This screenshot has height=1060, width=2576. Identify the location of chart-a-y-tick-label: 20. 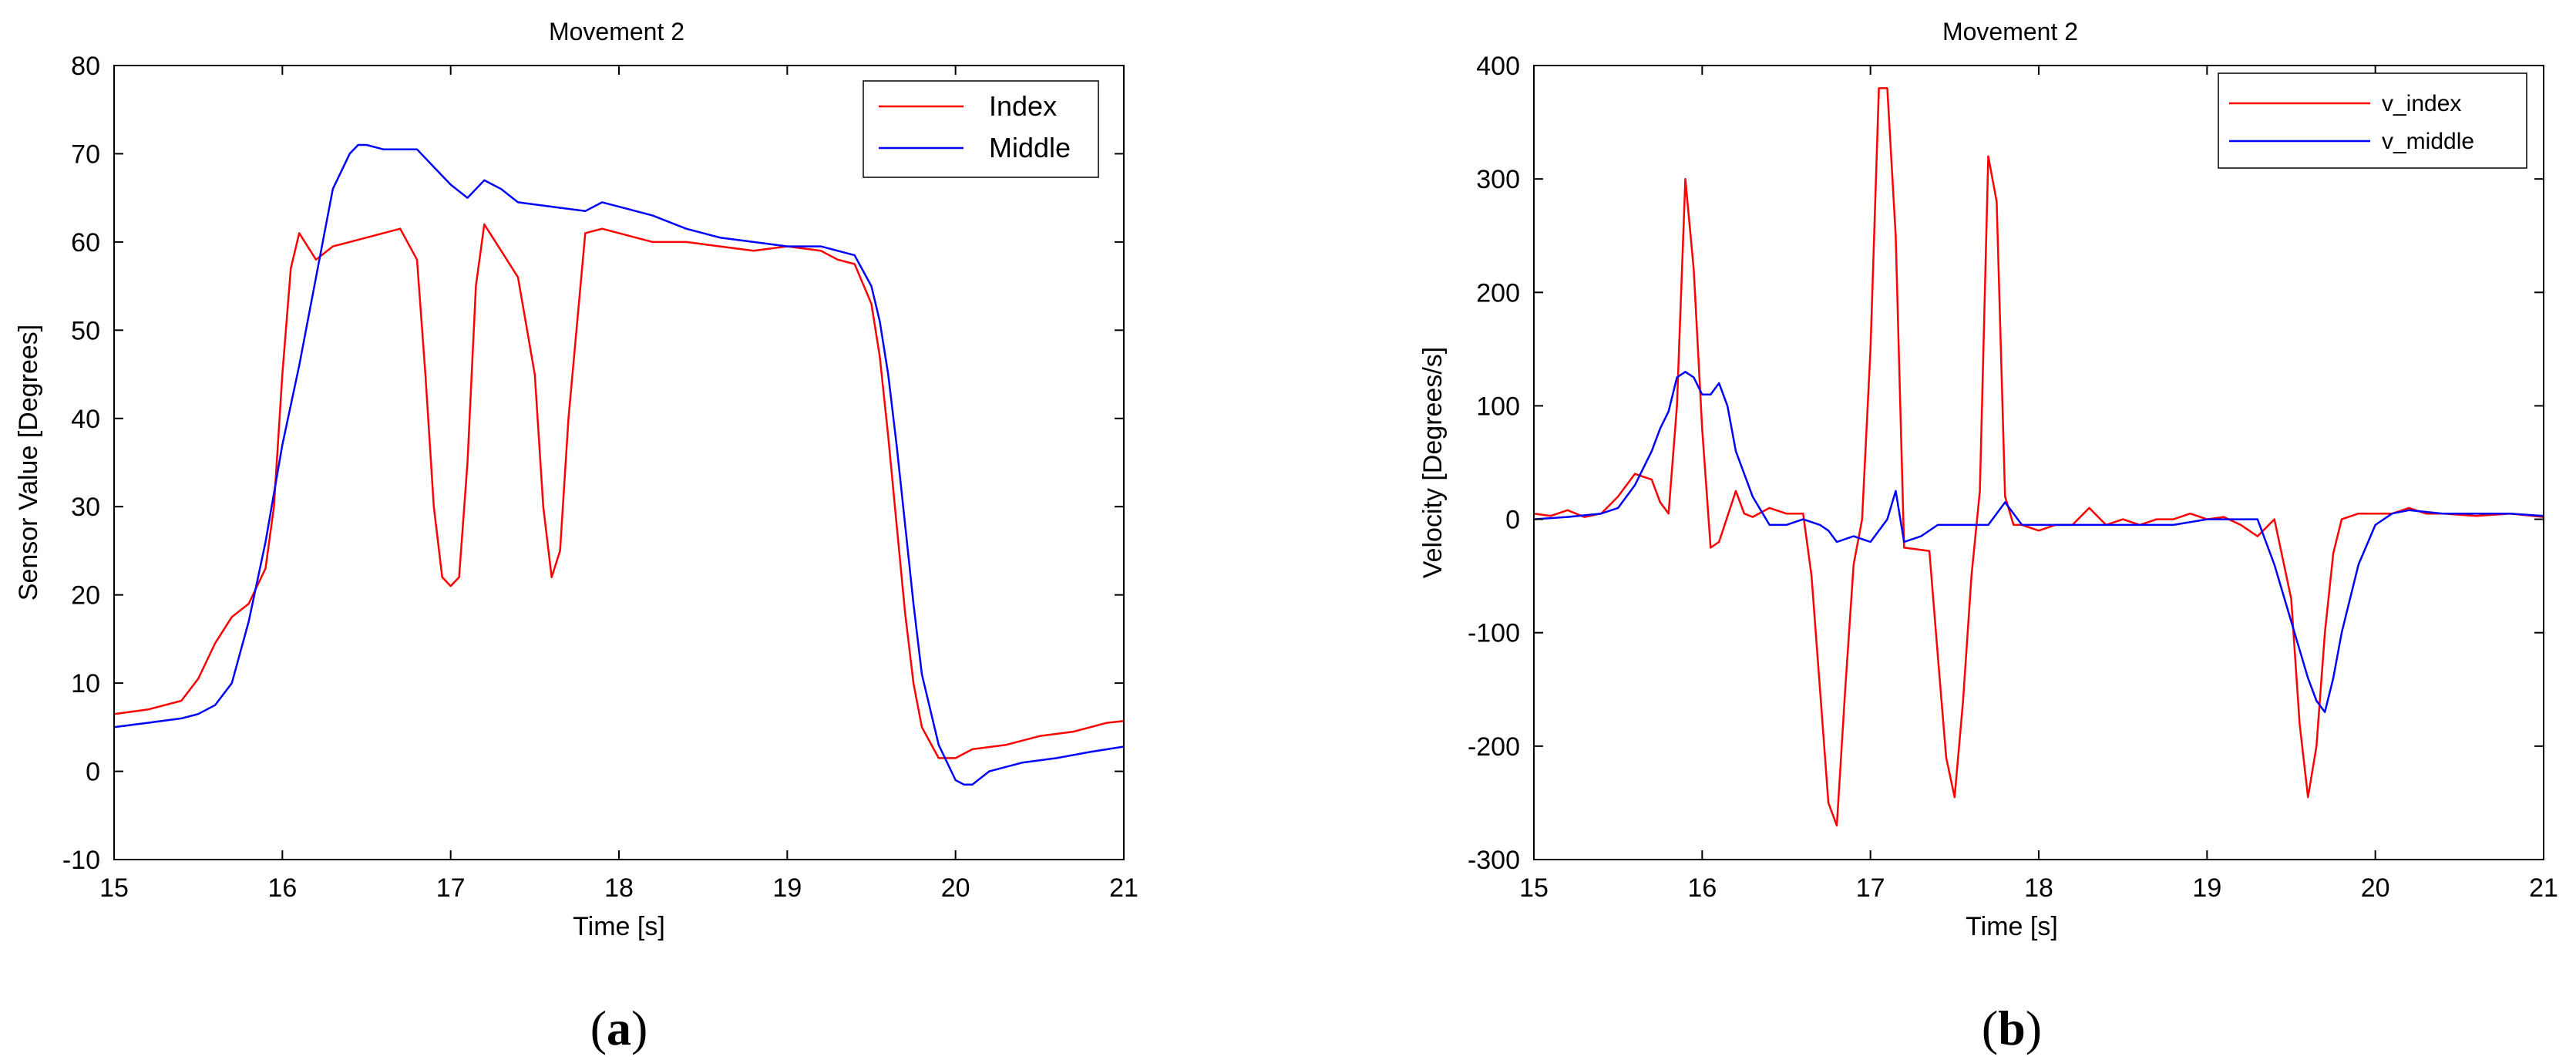
(85, 596).